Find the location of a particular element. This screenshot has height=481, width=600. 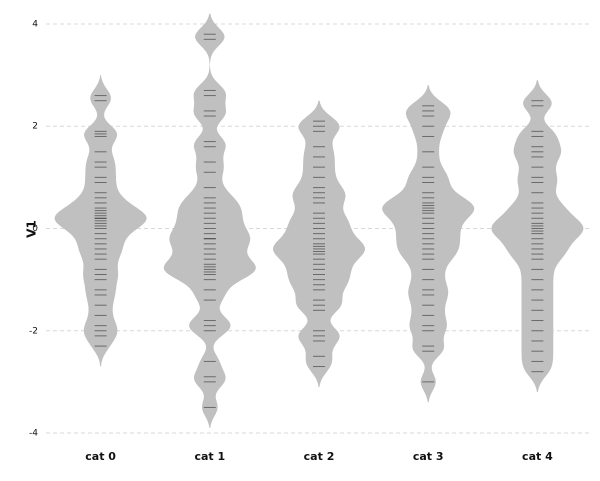

x-tick-label: cat 1 is located at coordinates (209, 456).